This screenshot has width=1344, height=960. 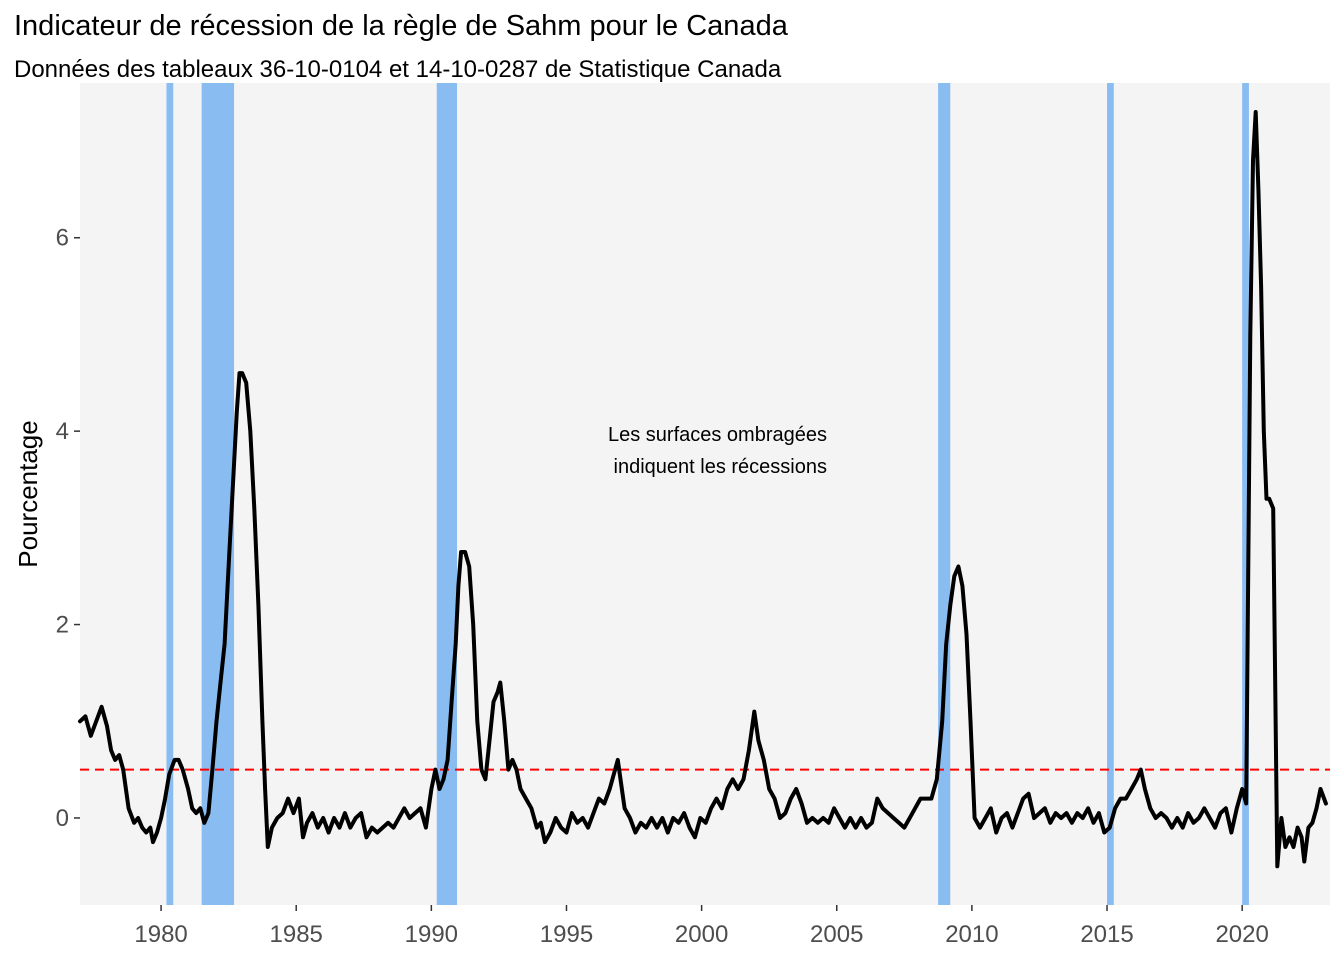 What do you see at coordinates (62, 625) in the screenshot?
I see `y-tick-label-2: 2` at bounding box center [62, 625].